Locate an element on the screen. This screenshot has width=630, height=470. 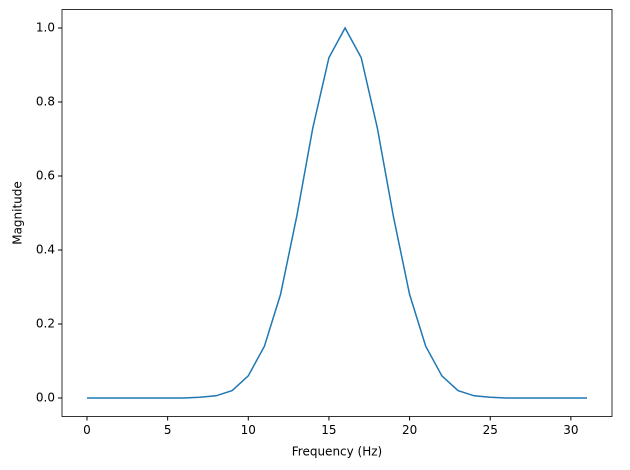
y-axis-label: Magnitude is located at coordinates (18, 213).